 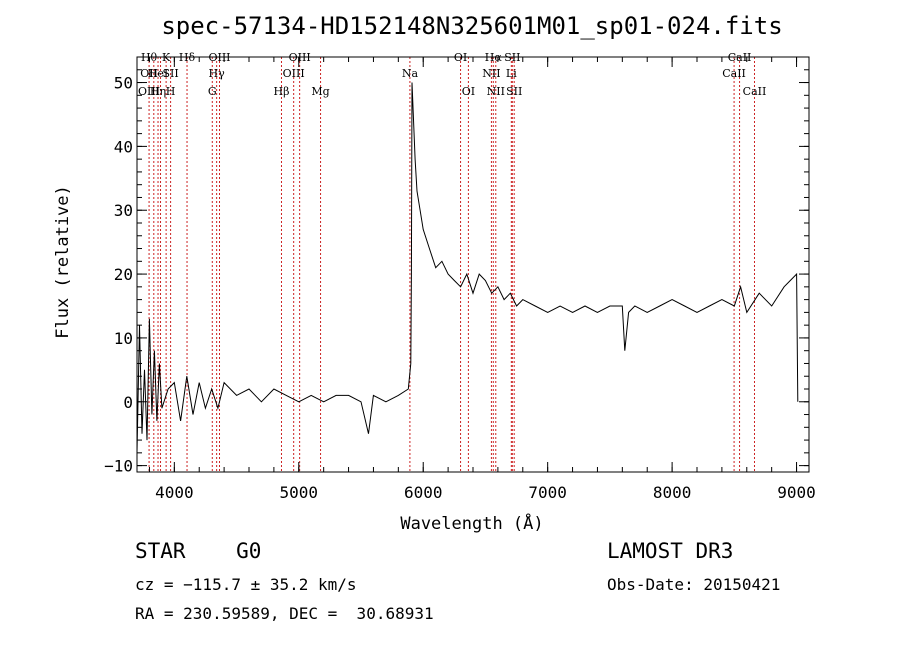 What do you see at coordinates (123, 83) in the screenshot?
I see `y-tick-label-6: 50` at bounding box center [123, 83].